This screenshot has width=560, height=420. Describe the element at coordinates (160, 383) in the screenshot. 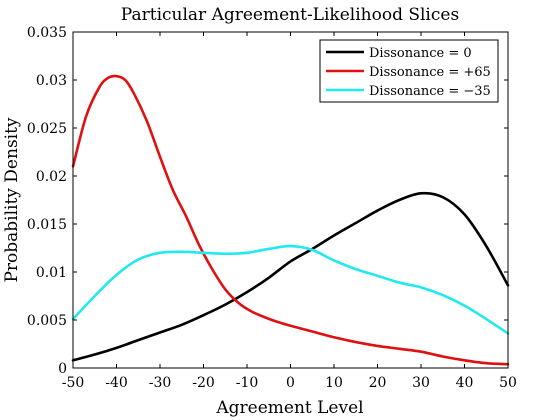

I see `x-tick-label: -30` at that location.